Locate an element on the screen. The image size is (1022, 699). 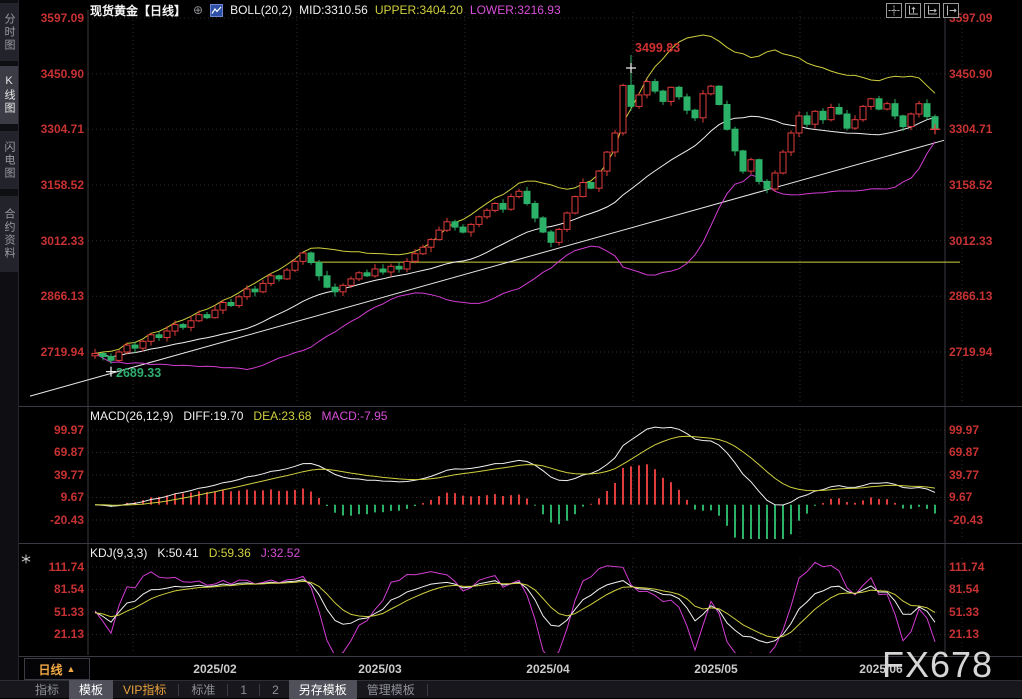
macd-name: MACD(26,12,9) is located at coordinates (132, 416).